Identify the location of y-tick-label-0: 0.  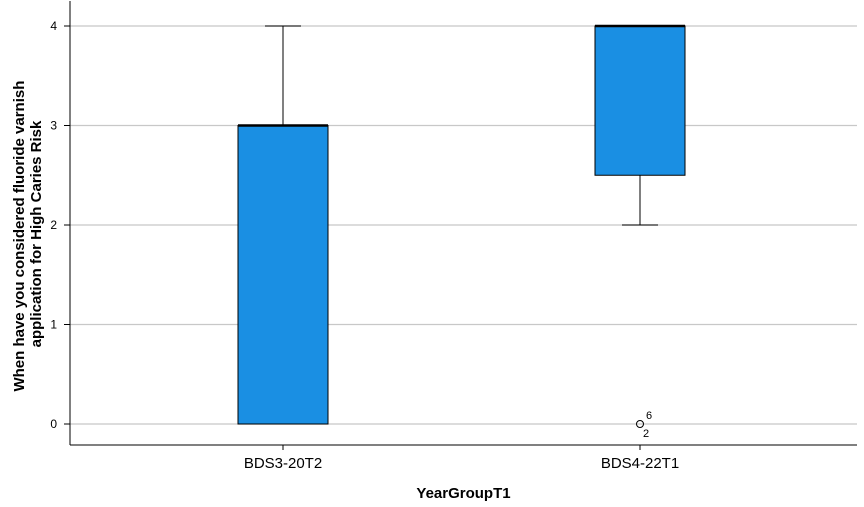
(53, 424).